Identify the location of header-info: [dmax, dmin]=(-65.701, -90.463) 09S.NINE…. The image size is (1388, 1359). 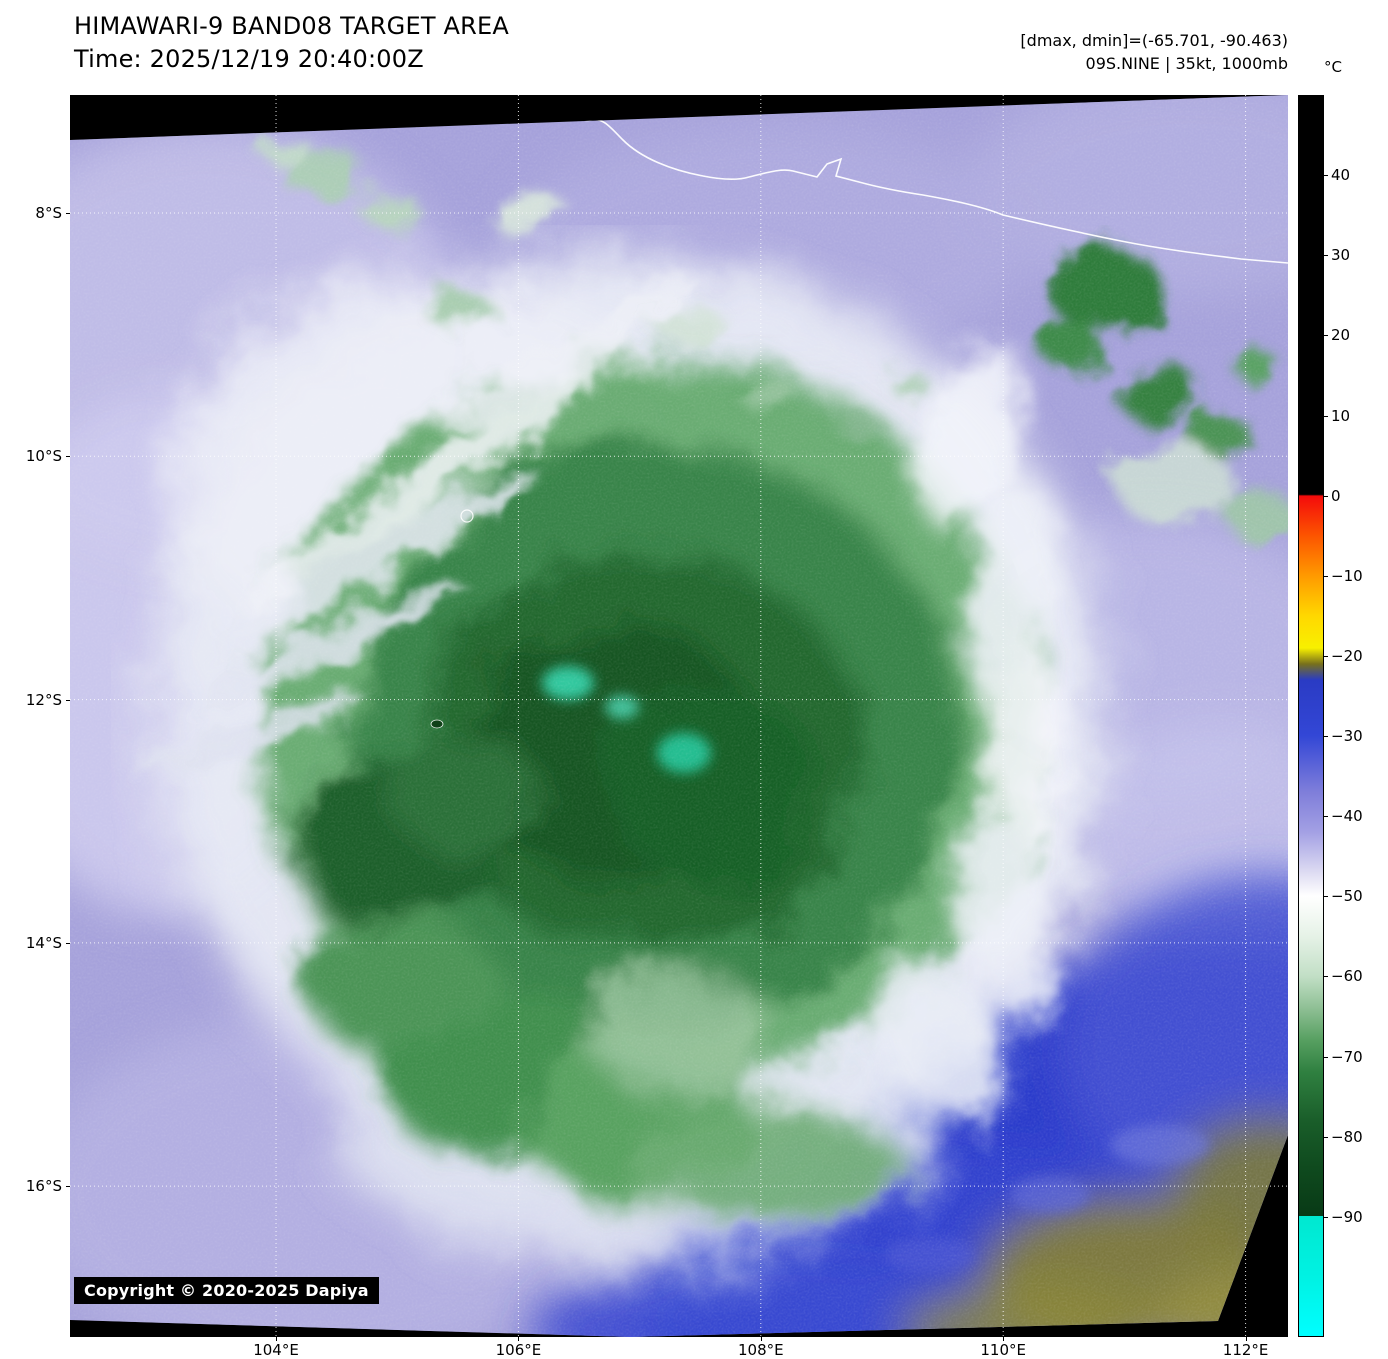
(1154, 52).